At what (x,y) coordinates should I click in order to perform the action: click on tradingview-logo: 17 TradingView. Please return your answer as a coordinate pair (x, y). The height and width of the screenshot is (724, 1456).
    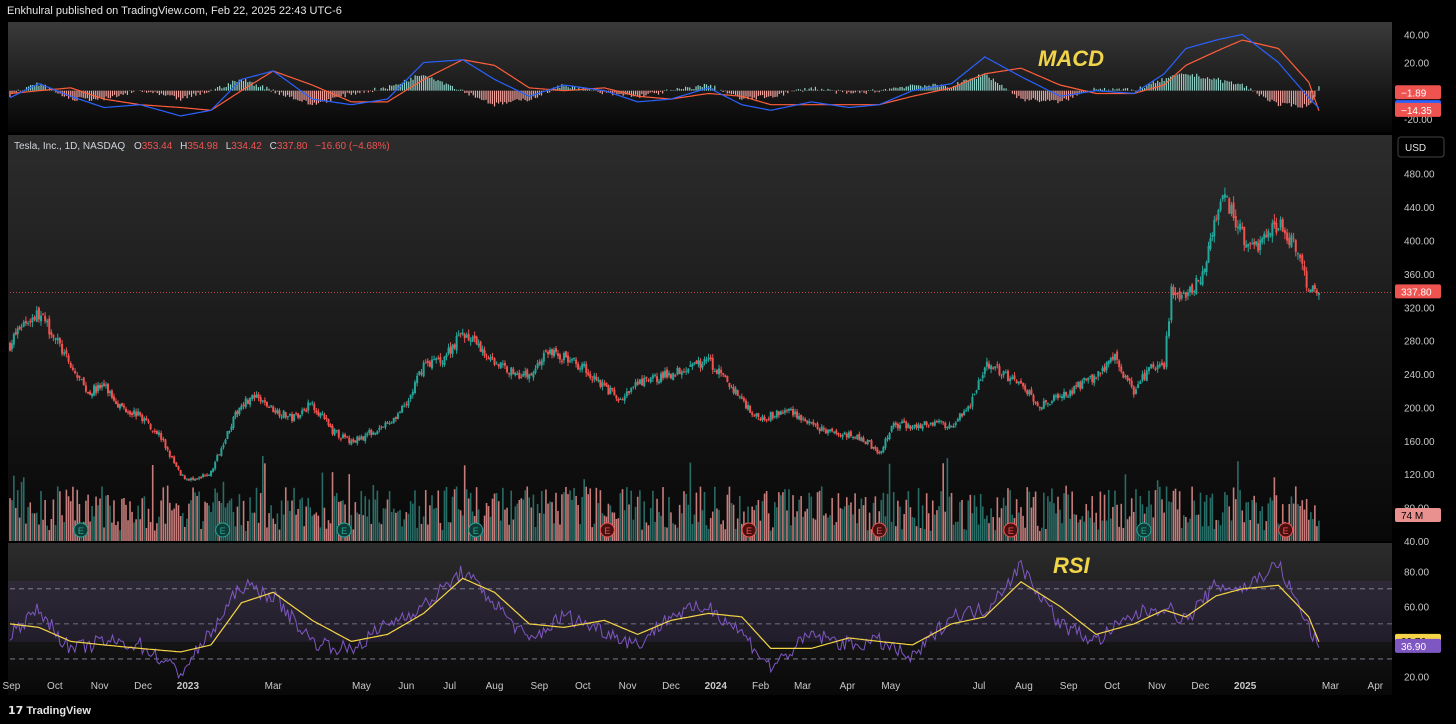
    Looking at the image, I should click on (49, 710).